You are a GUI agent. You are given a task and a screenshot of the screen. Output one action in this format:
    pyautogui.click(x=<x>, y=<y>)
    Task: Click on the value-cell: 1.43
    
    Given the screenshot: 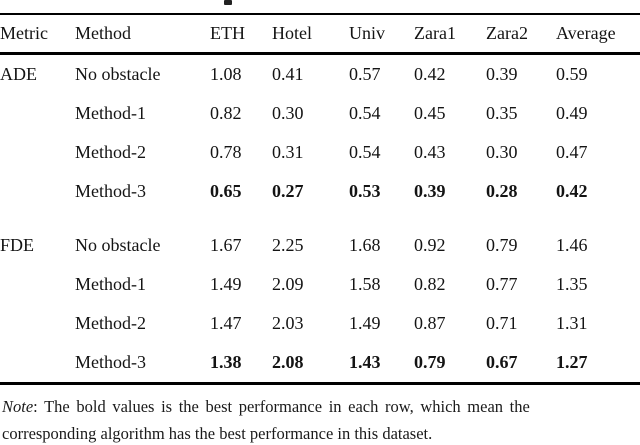 What is the action you would take?
    pyautogui.click(x=365, y=362)
    